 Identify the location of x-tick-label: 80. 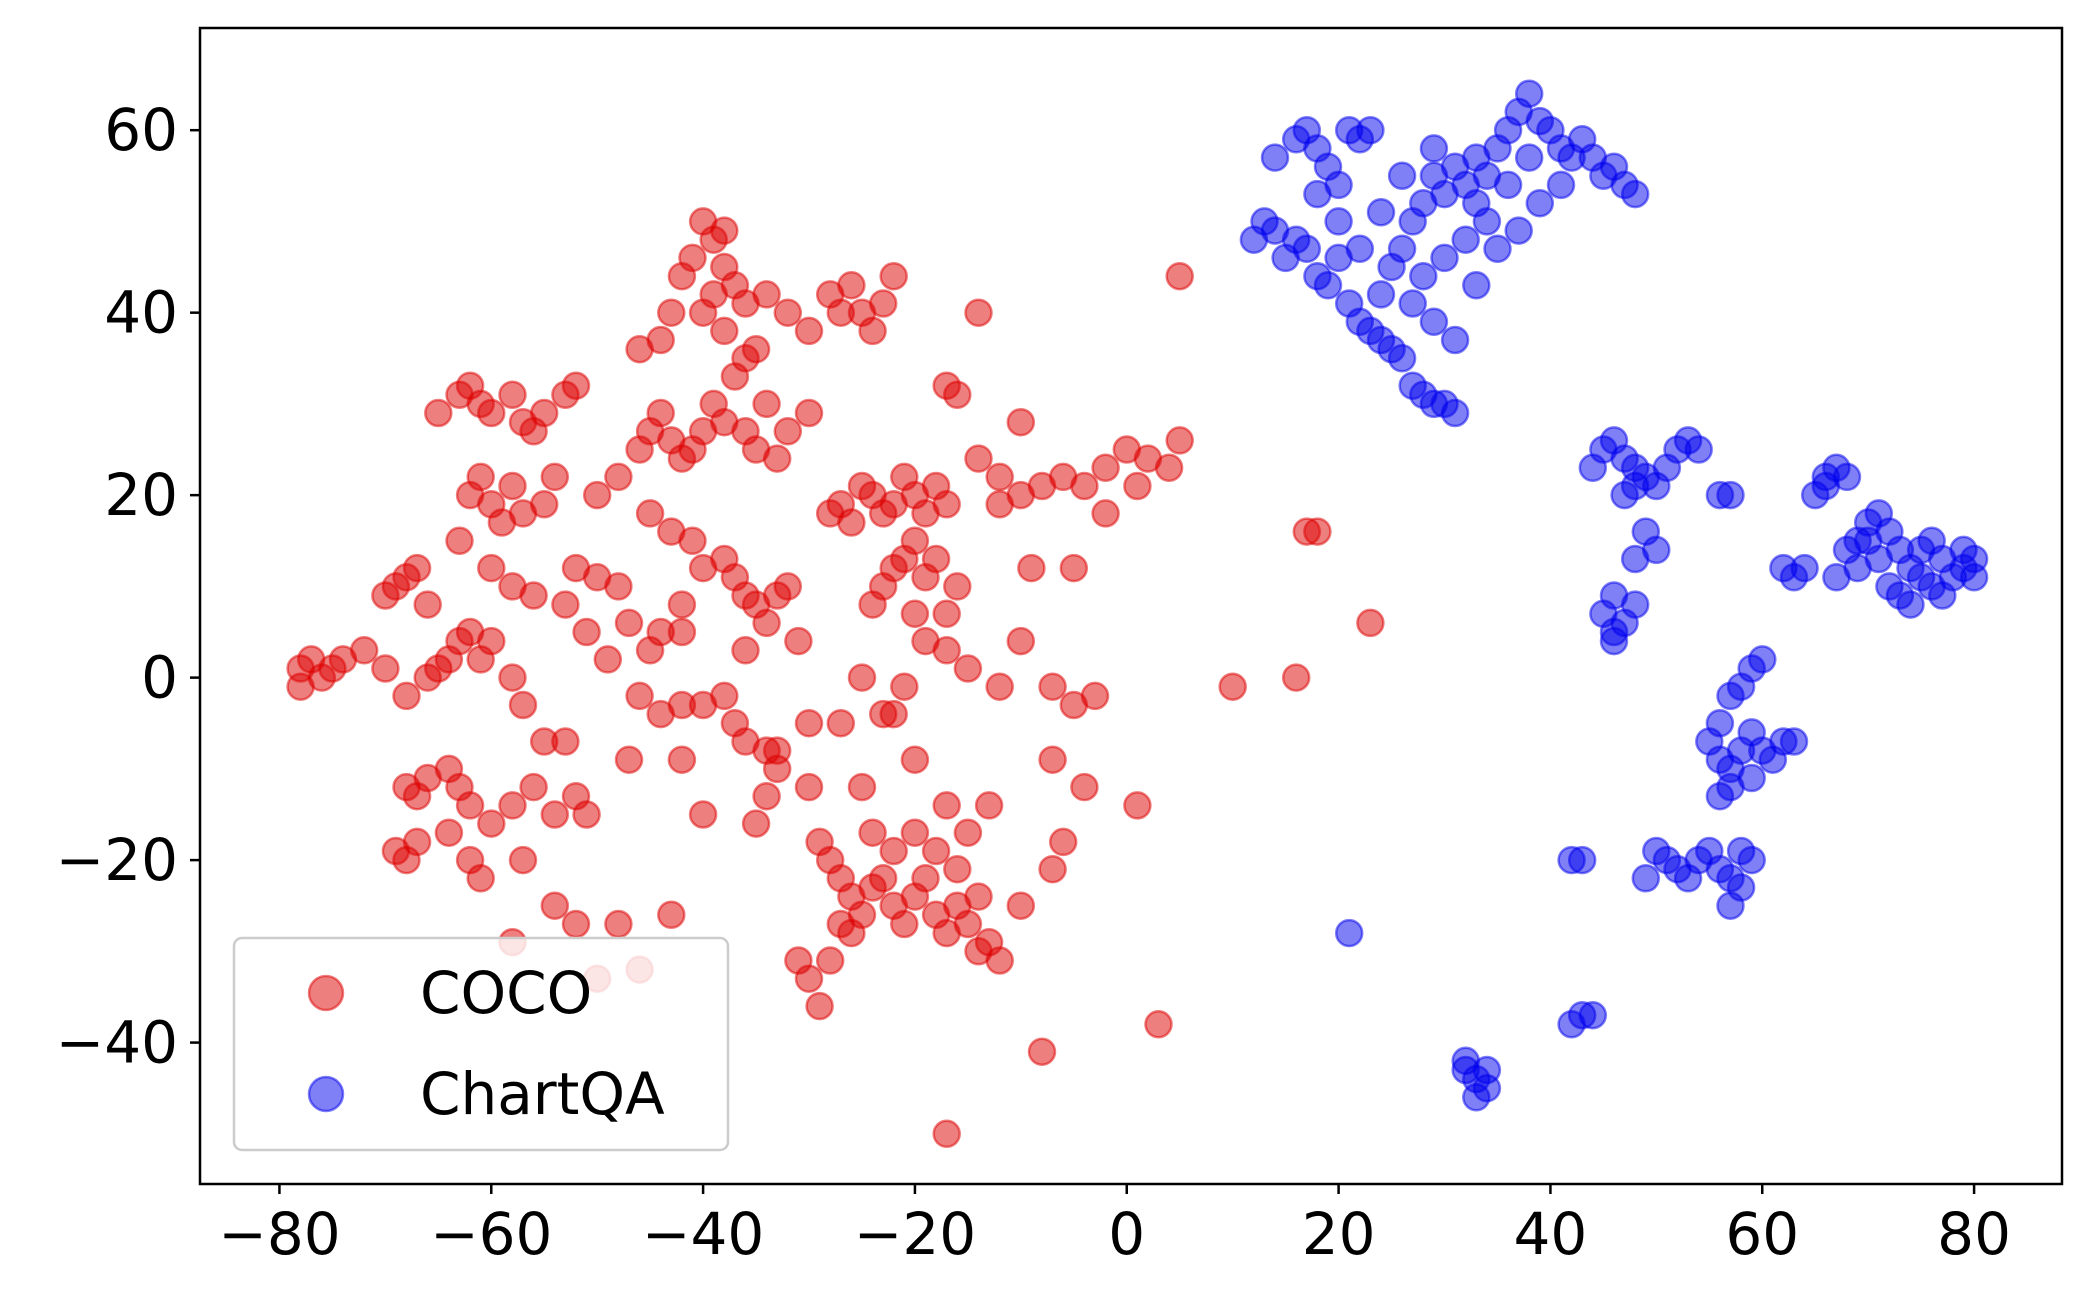
(1974, 1234).